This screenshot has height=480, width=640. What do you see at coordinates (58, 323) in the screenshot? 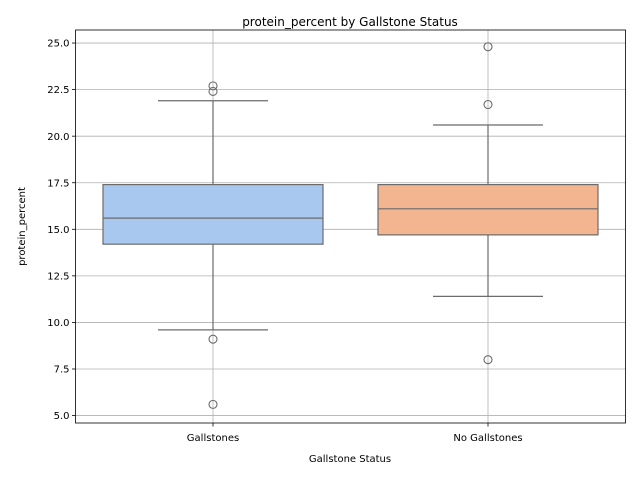
I see `y-tick-label: 10.0` at bounding box center [58, 323].